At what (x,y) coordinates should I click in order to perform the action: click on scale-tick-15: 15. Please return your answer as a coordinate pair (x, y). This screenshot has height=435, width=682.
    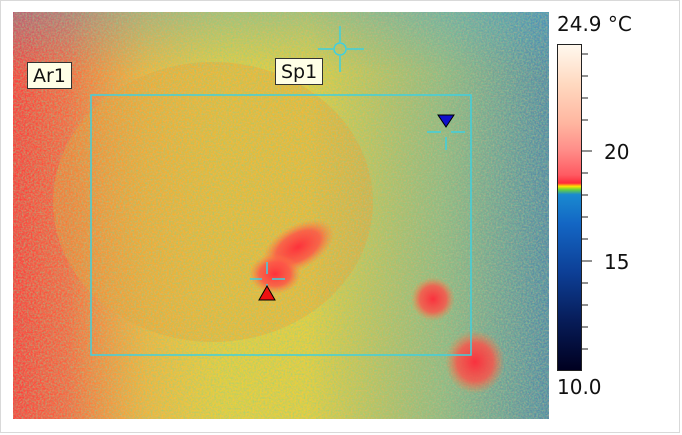
    Looking at the image, I should click on (617, 262).